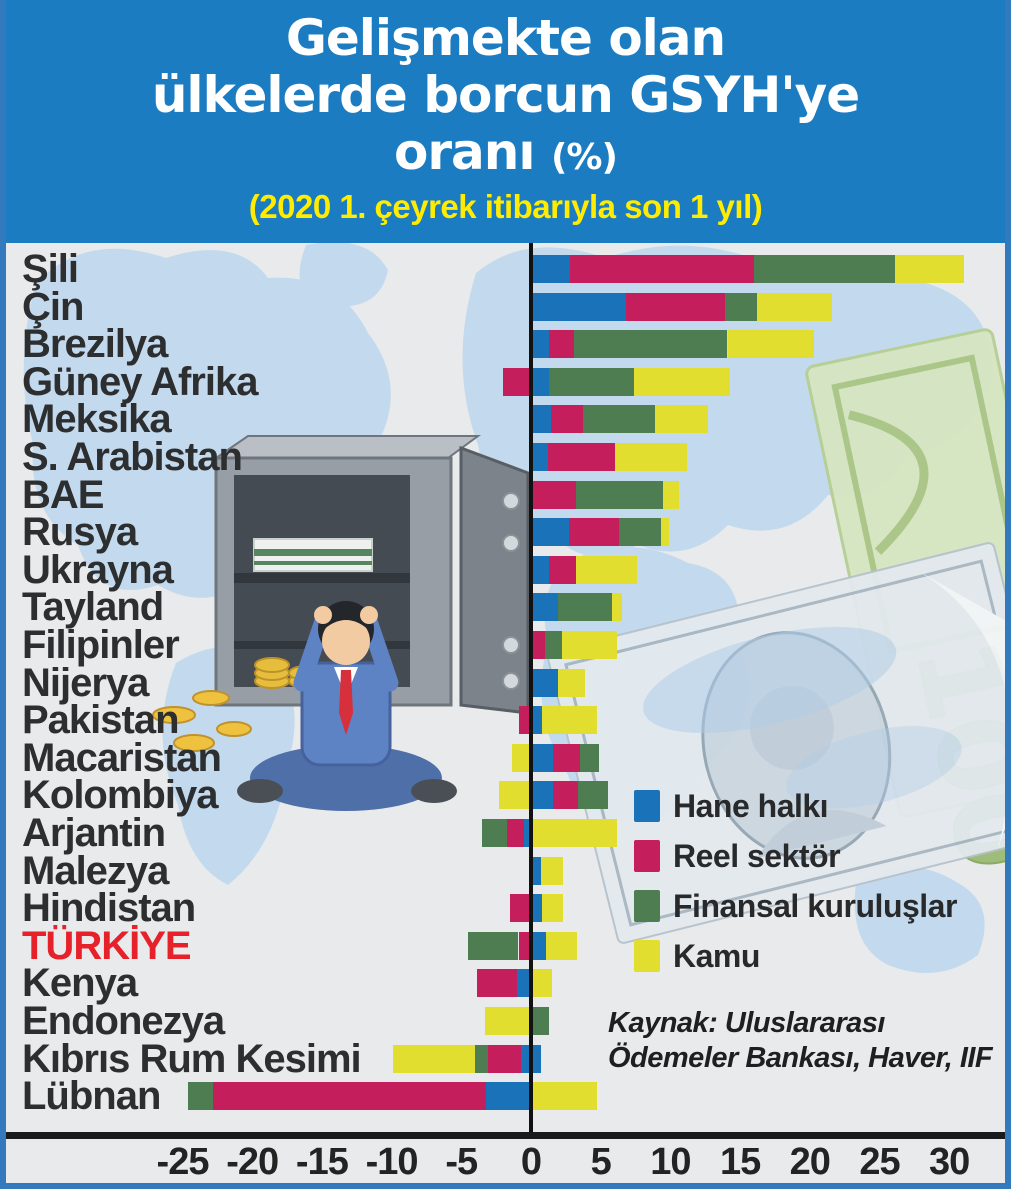 The width and height of the screenshot is (1011, 1200). I want to click on x-tick-label: 0, so click(531, 1162).